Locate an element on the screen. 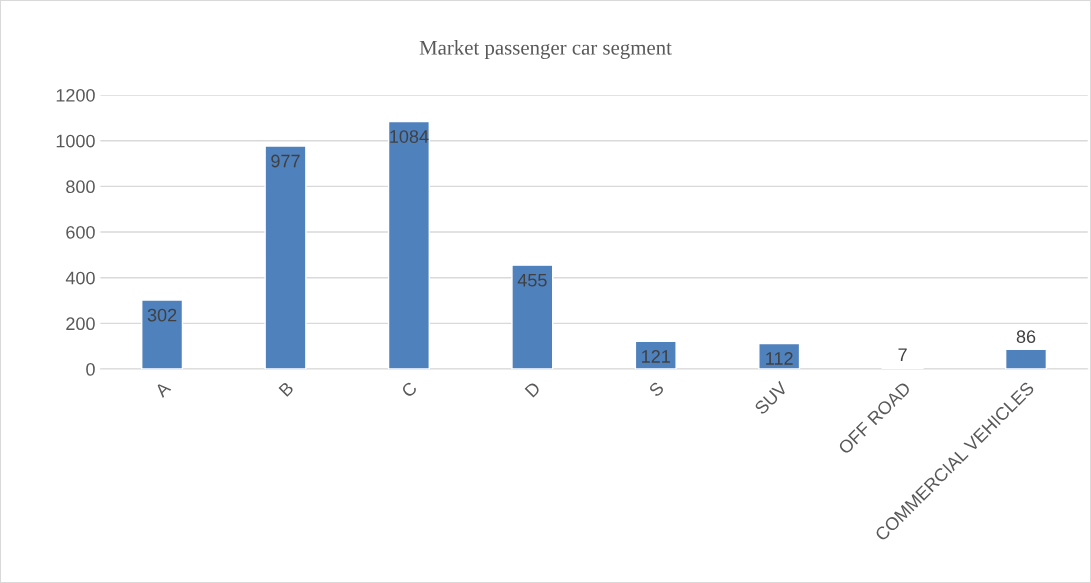 The image size is (1091, 583). y-tick-label: 200 is located at coordinates (80, 324).